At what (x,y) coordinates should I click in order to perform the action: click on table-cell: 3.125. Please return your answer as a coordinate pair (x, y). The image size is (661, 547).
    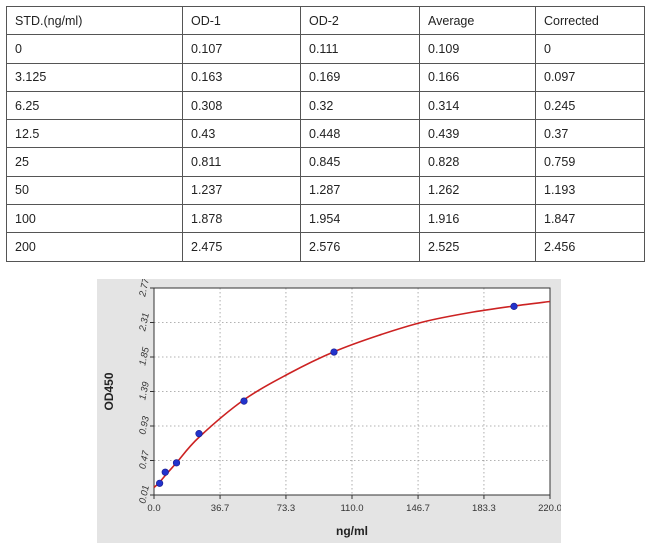
    Looking at the image, I should click on (94, 77).